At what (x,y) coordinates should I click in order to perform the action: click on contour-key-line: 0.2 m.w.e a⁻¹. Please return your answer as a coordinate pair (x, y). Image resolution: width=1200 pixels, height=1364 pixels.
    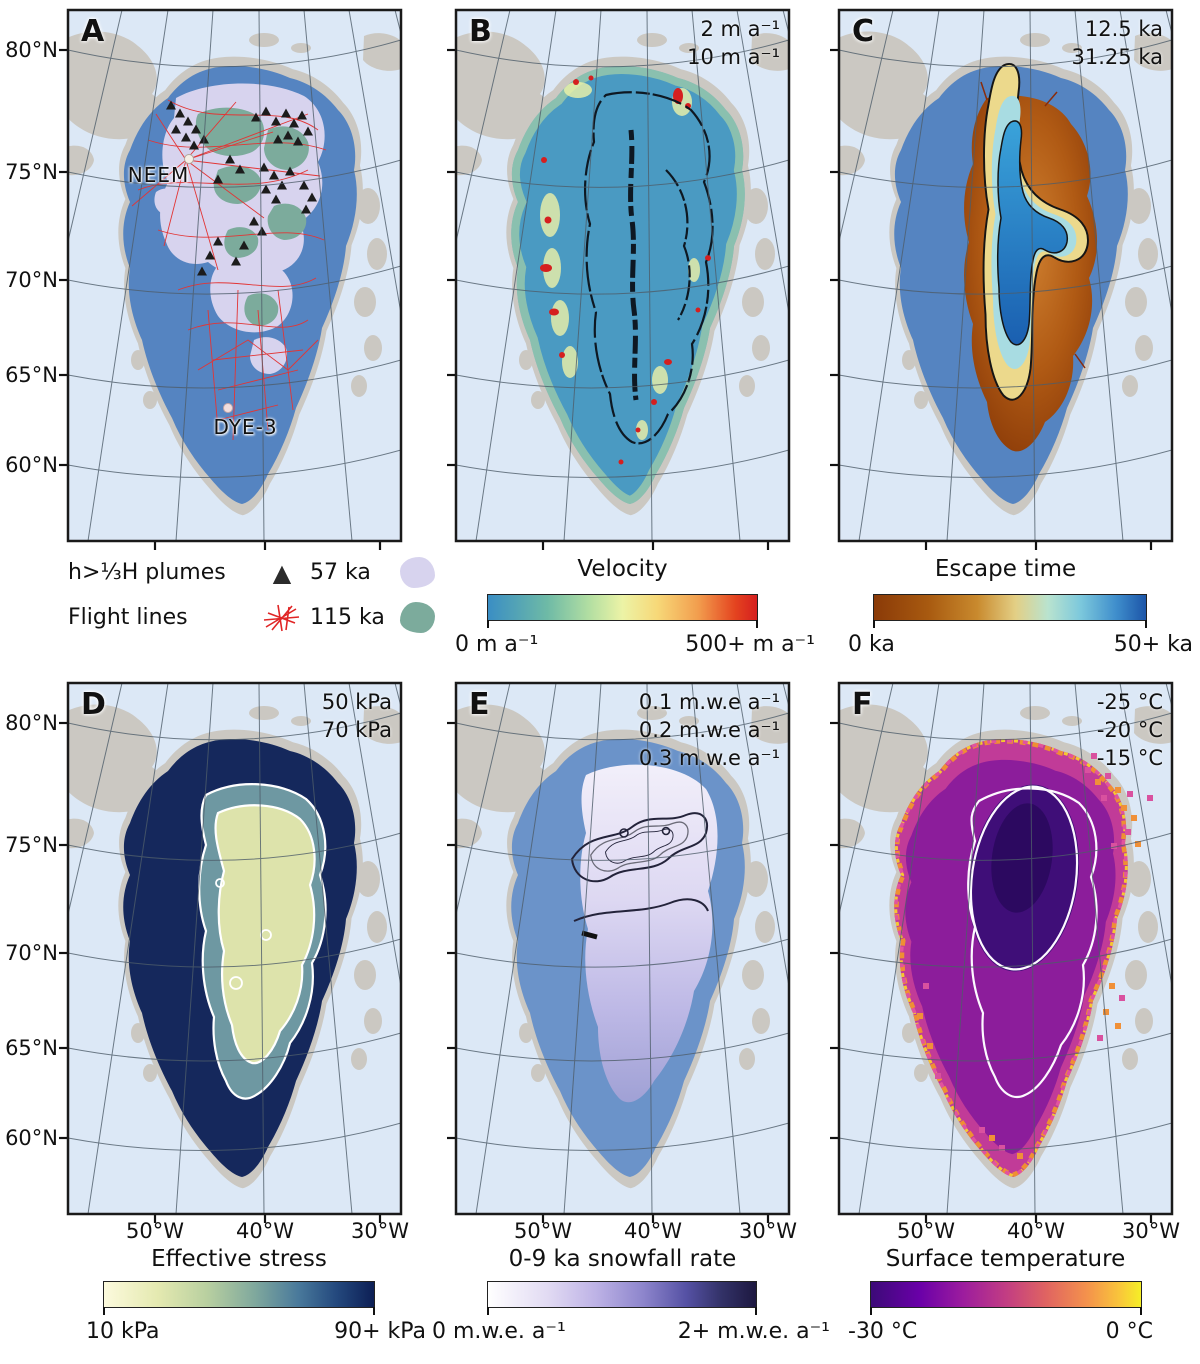
    Looking at the image, I should click on (709, 730).